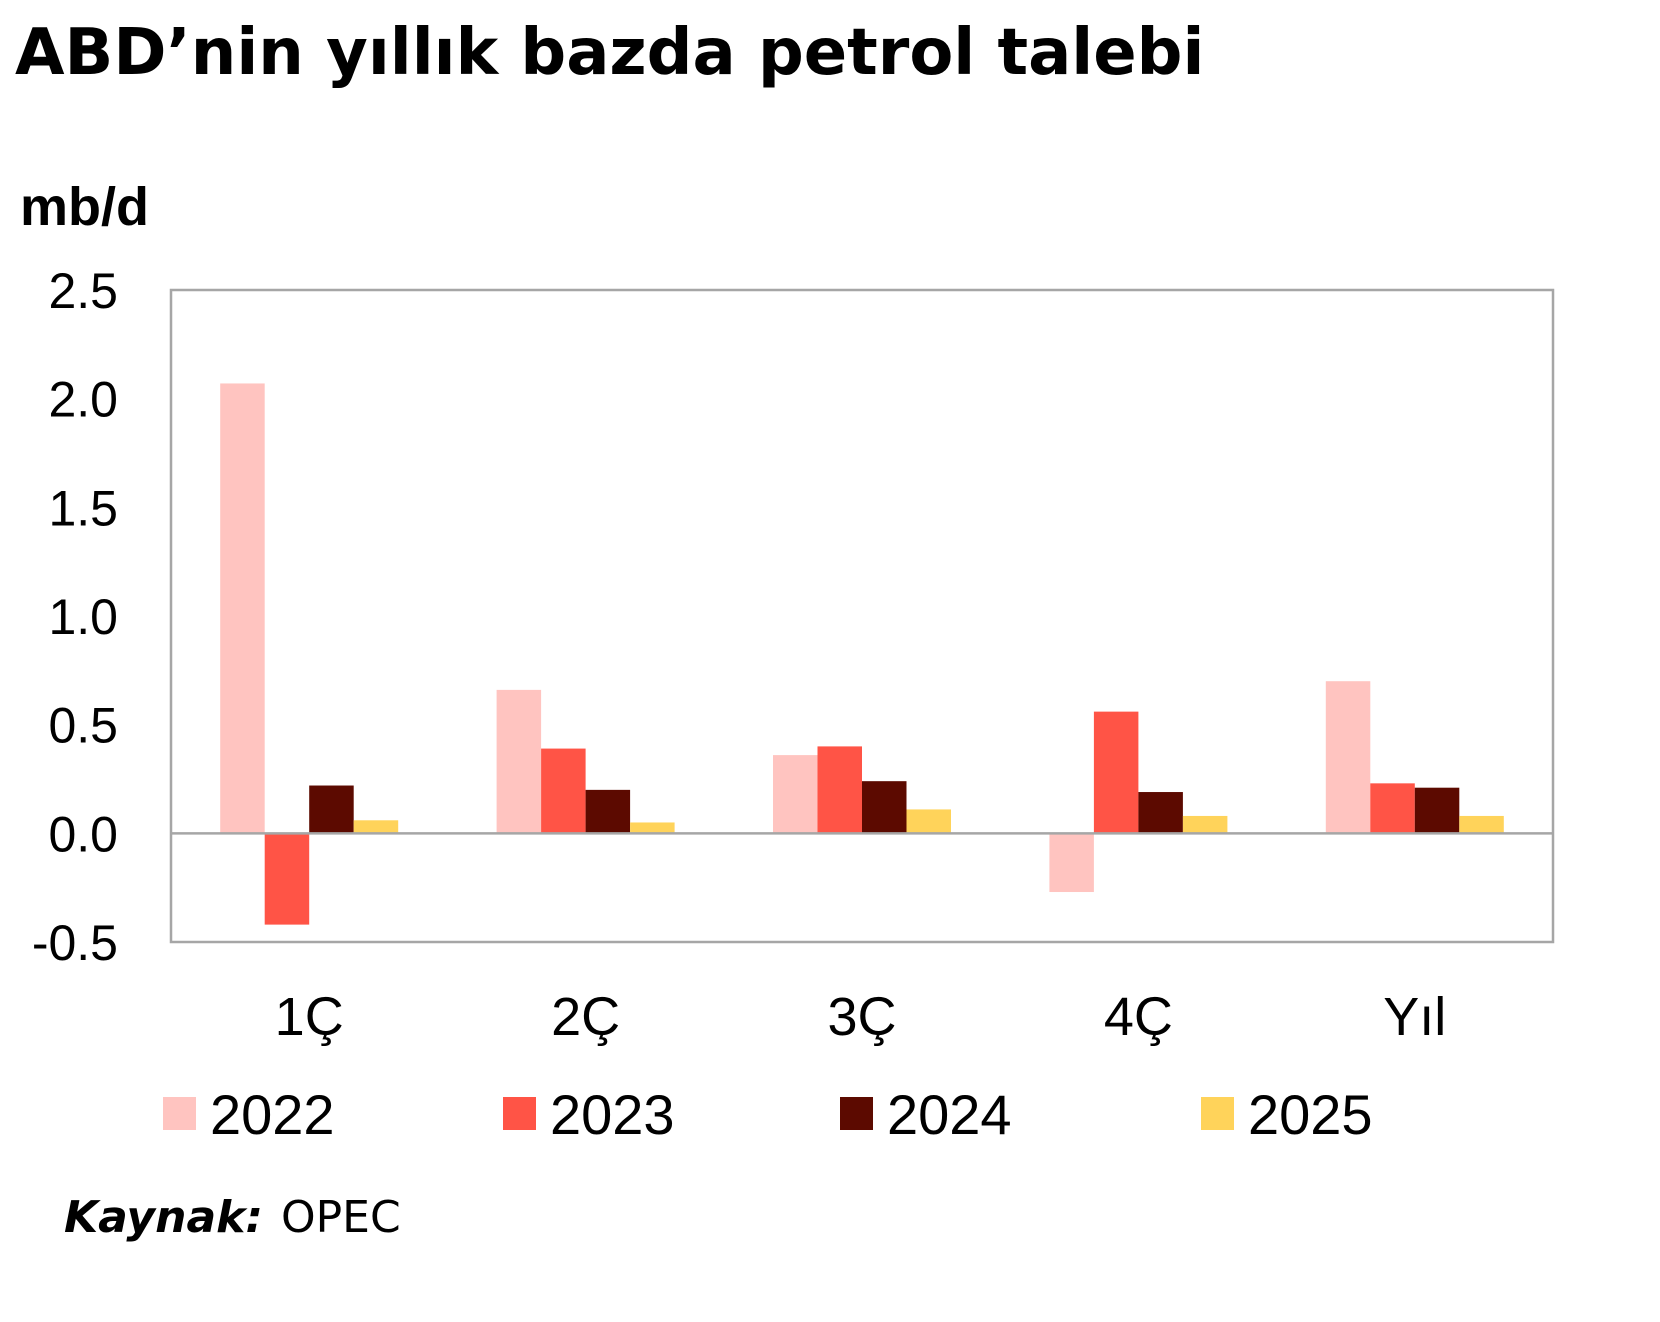 The width and height of the screenshot is (1660, 1322). I want to click on x-category-label: 4Ç, so click(1138, 1017).